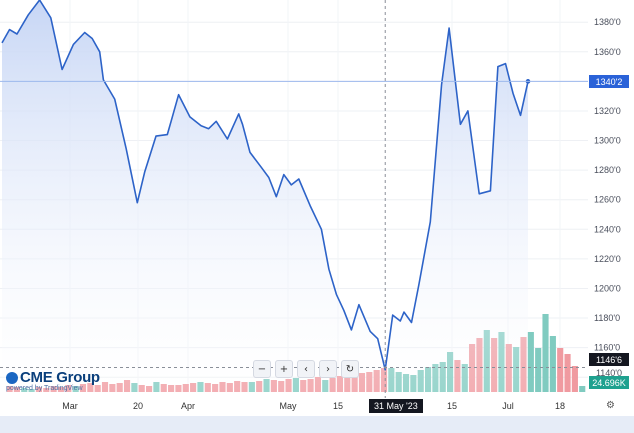 The width and height of the screenshot is (634, 433). What do you see at coordinates (609, 81) in the screenshot?
I see `last-price-tag: 1340'2` at bounding box center [609, 81].